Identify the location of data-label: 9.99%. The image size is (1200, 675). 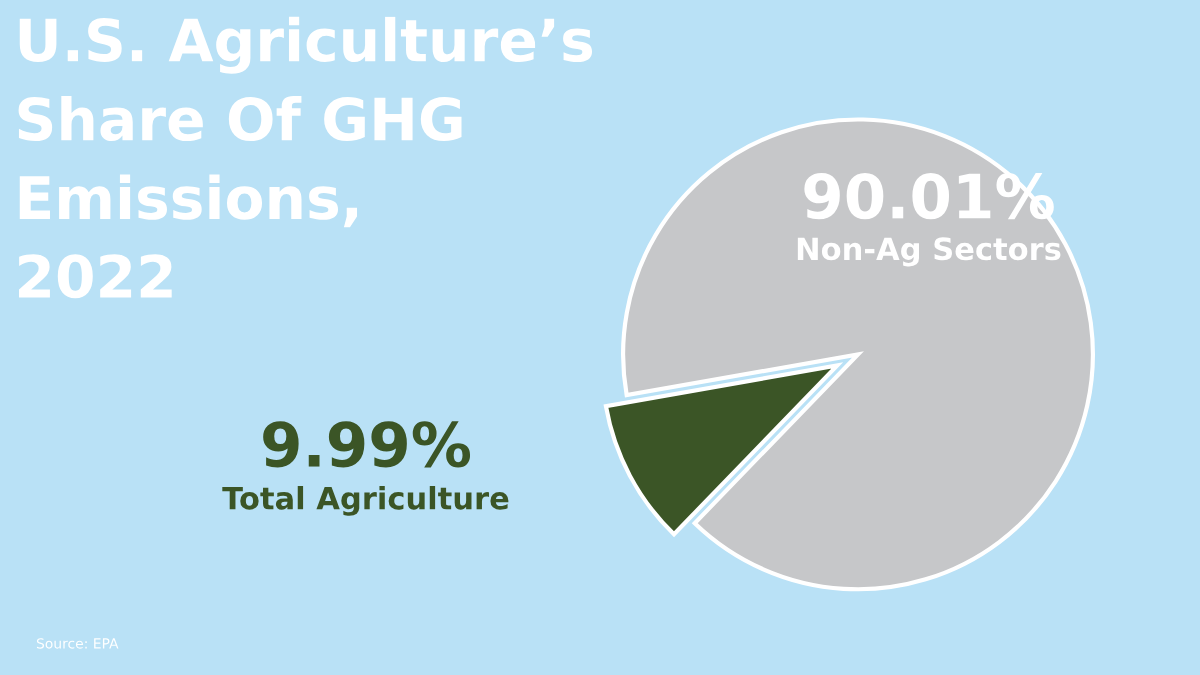
(367, 444).